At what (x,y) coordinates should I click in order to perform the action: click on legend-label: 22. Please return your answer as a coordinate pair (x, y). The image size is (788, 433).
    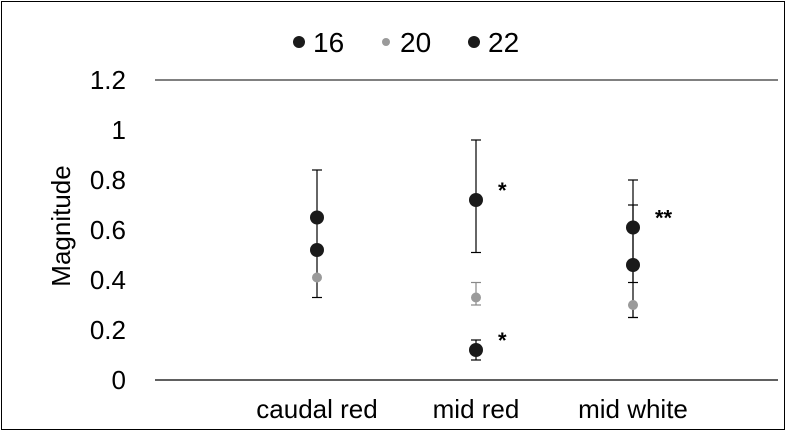
    Looking at the image, I should click on (503, 42).